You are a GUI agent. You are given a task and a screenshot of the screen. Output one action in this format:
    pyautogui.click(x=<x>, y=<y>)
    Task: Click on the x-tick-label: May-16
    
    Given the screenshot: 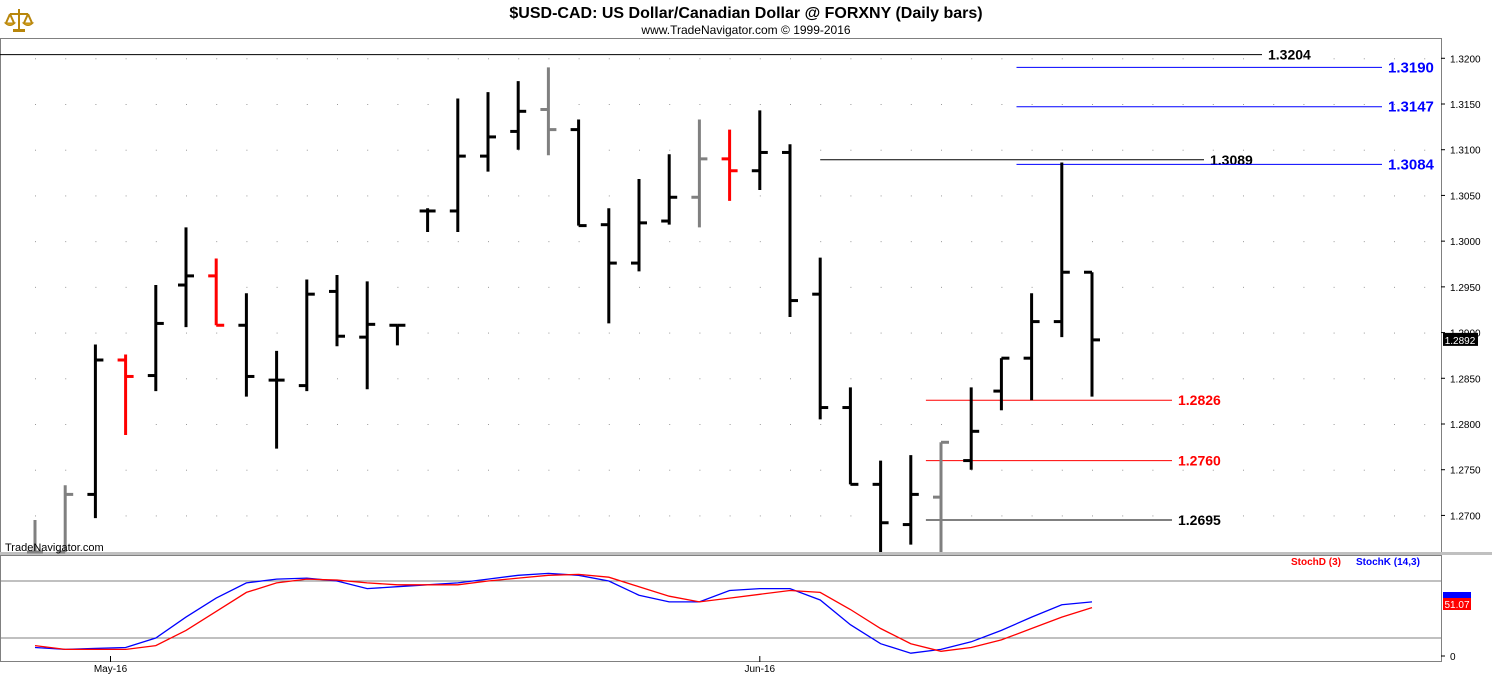 What is the action you would take?
    pyautogui.click(x=111, y=669)
    